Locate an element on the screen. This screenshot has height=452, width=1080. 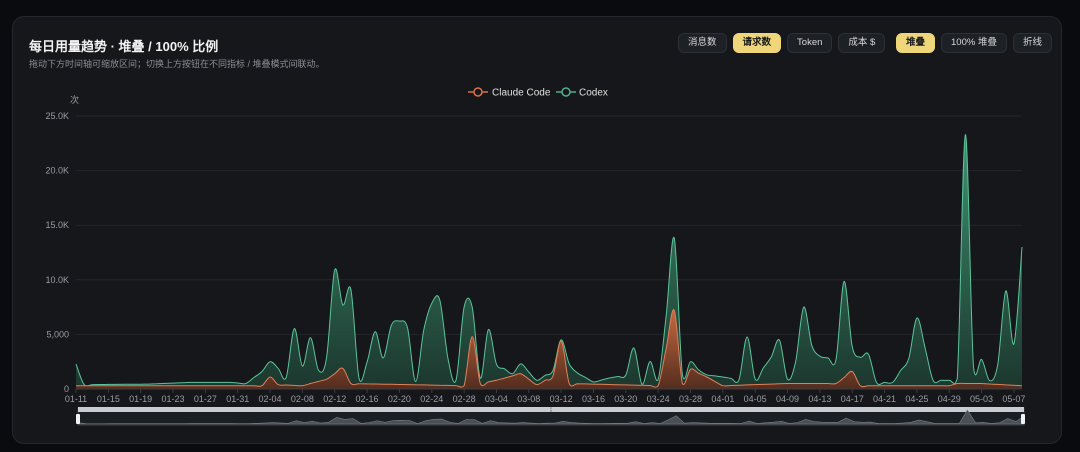
x-tick-label-1: 01-15 is located at coordinates (108, 399).